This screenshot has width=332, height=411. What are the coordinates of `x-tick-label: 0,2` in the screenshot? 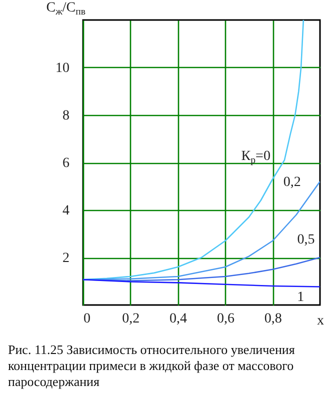 It's located at (131, 319).